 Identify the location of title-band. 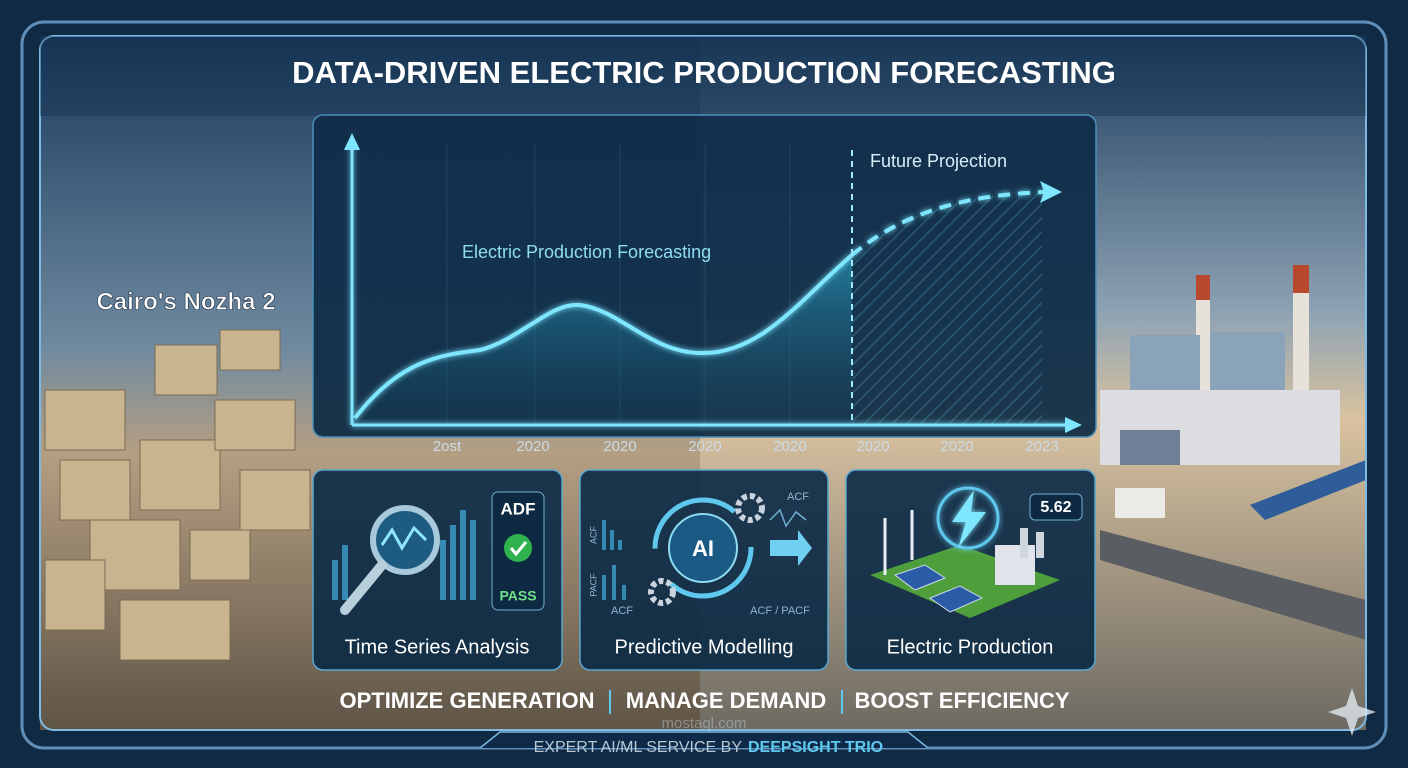
(703, 76).